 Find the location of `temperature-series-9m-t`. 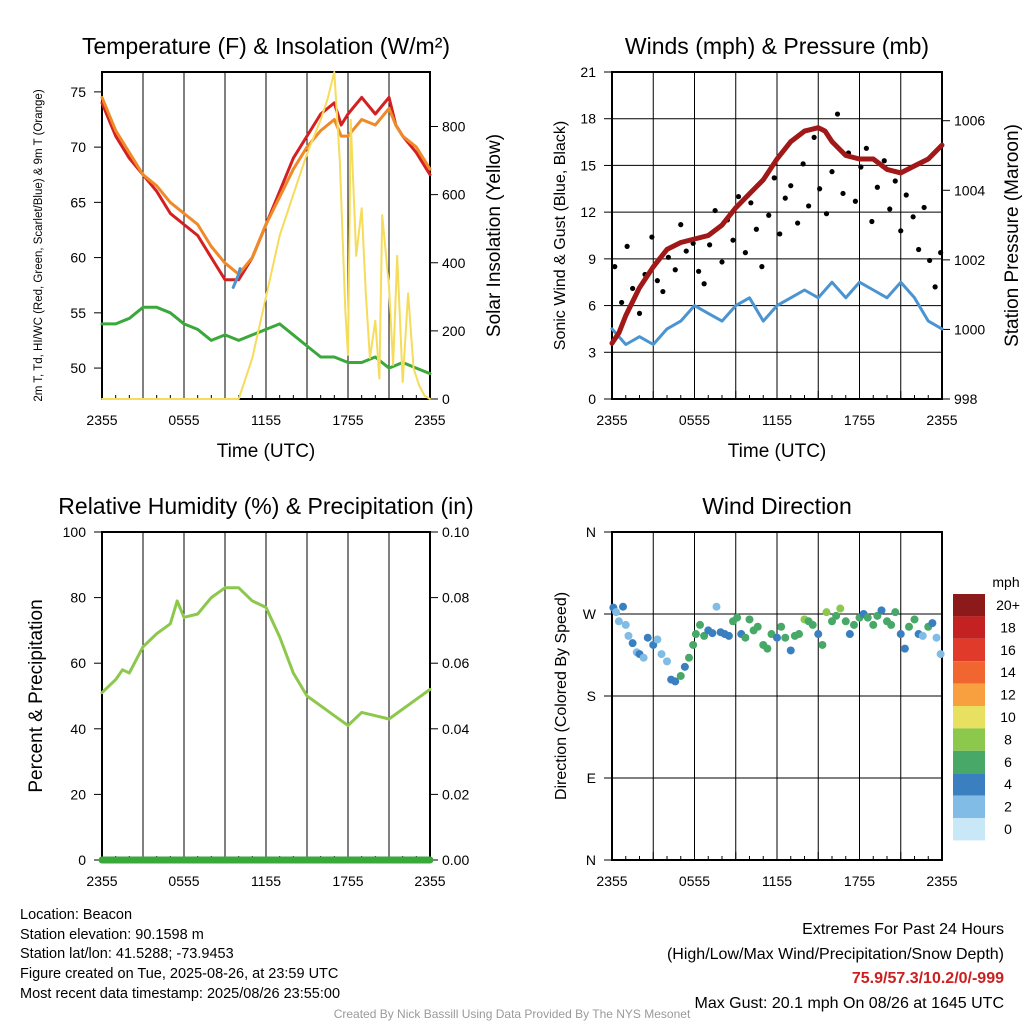

temperature-series-9m-t is located at coordinates (266, 185).